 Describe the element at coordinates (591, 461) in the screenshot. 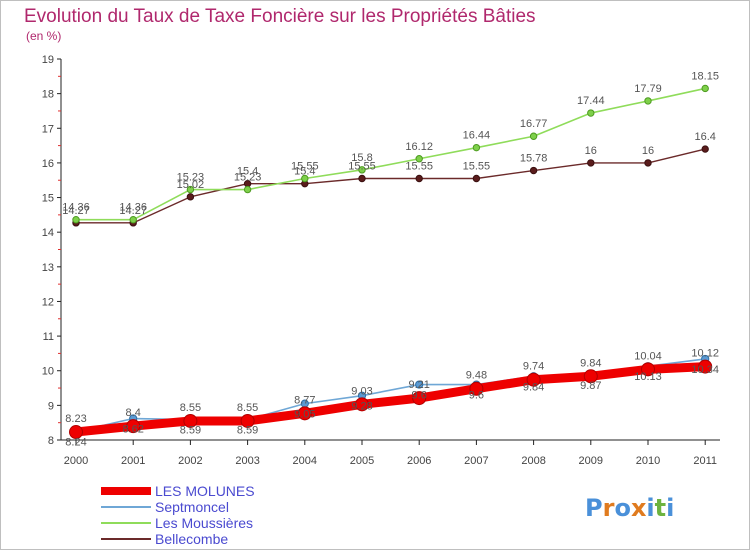

I see `x-tick-label: 2009` at that location.